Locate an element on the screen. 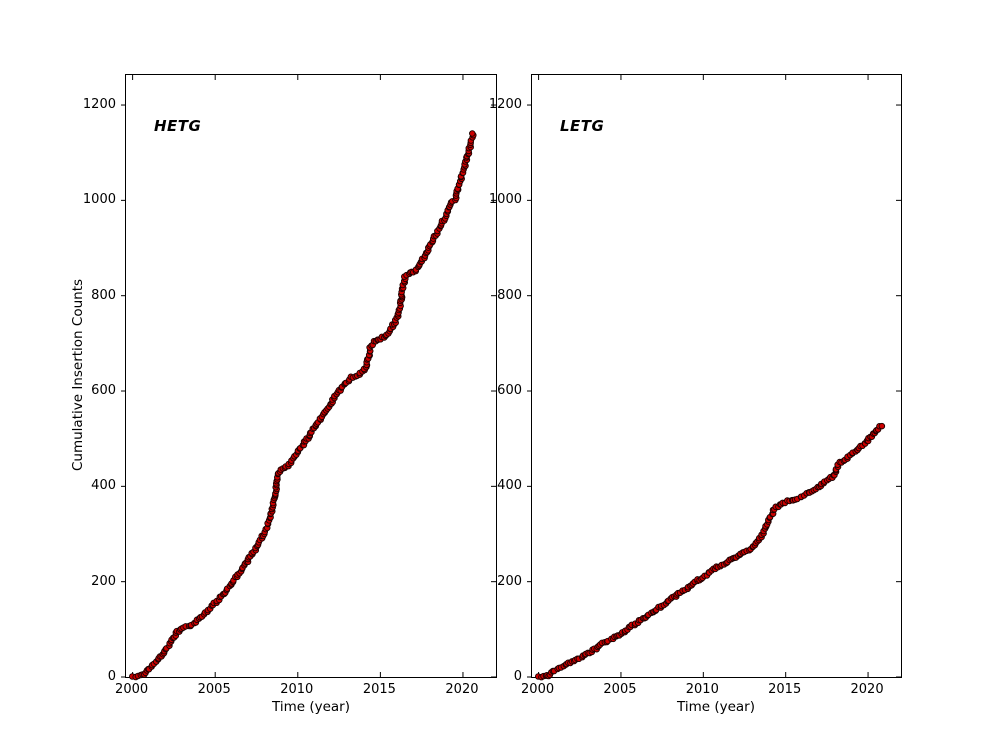 The width and height of the screenshot is (1000, 750). plot-annotation-letg: LETG is located at coordinates (582, 126).